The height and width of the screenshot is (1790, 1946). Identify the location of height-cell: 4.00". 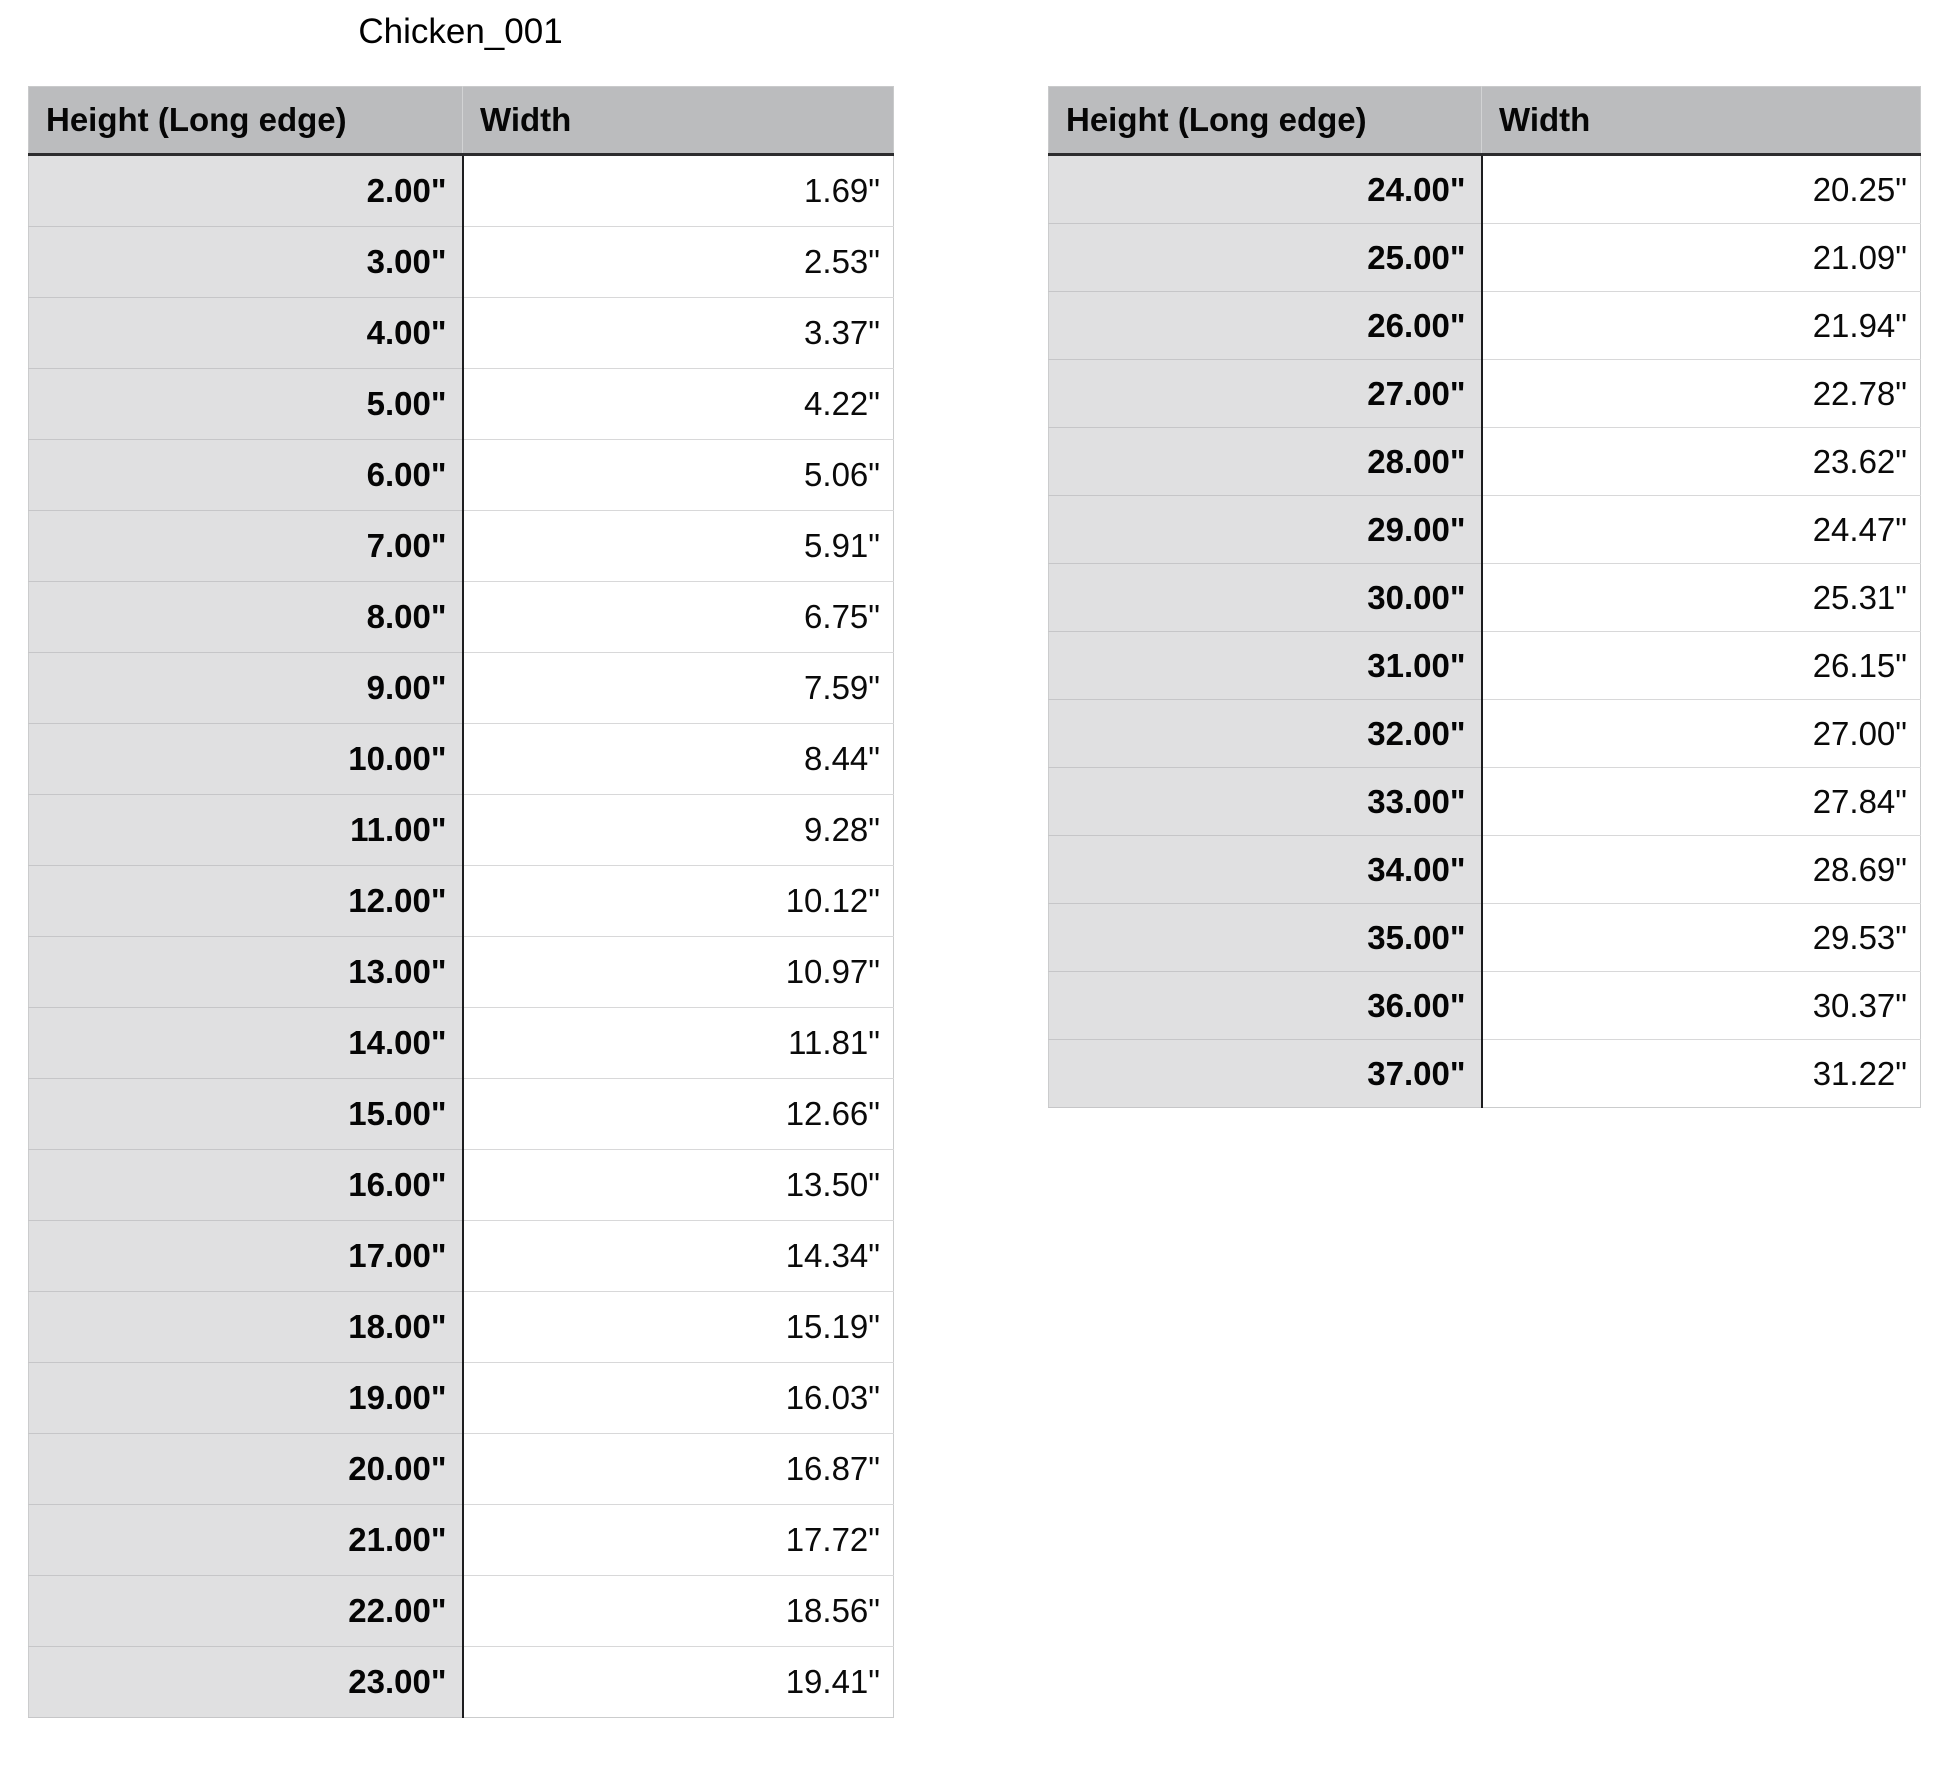
(246, 333).